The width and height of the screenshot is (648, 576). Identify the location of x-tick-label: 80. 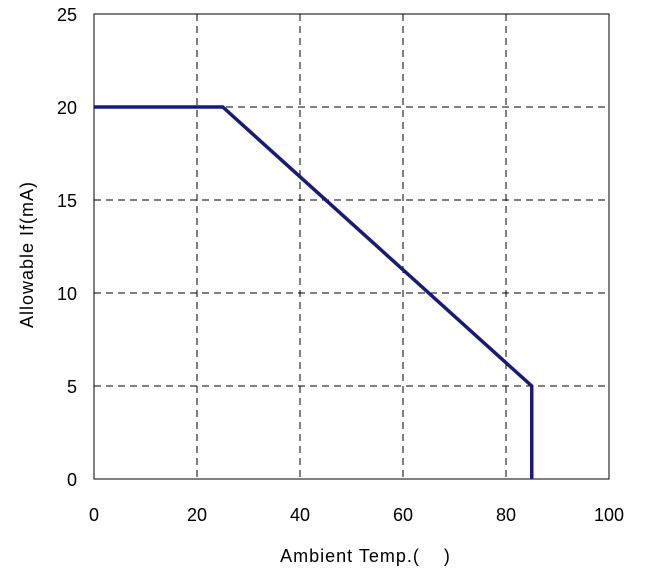
(506, 515).